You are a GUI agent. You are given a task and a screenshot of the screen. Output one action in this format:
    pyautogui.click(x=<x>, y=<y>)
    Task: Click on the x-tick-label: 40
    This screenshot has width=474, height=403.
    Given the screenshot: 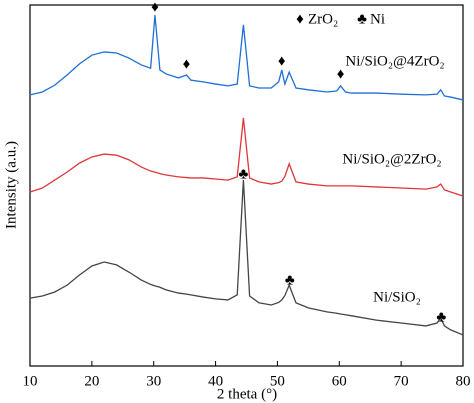 What is the action you would take?
    pyautogui.click(x=215, y=381)
    